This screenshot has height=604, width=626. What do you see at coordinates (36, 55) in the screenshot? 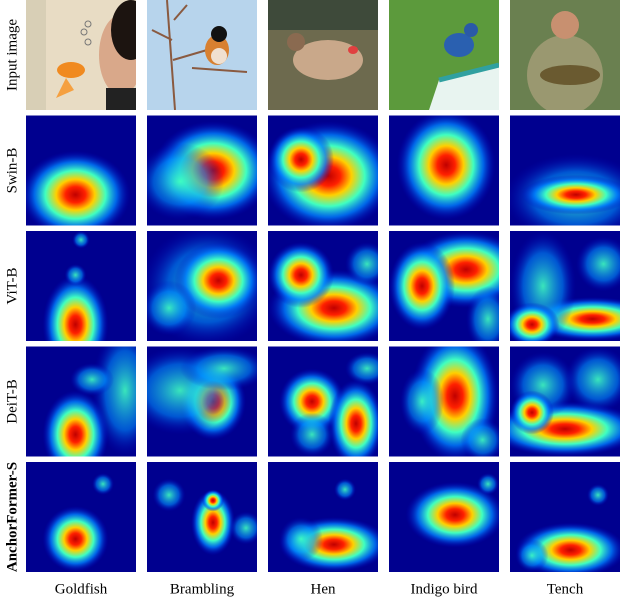
I see `wall` at bounding box center [36, 55].